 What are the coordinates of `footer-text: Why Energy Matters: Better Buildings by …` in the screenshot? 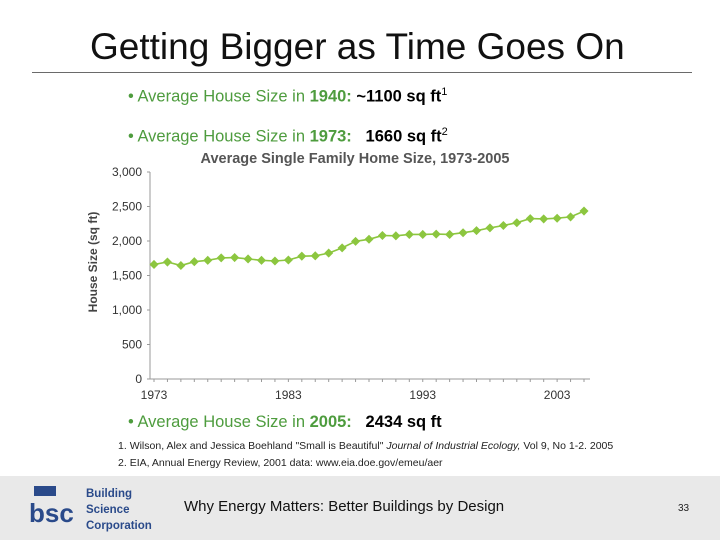 It's located at (344, 506).